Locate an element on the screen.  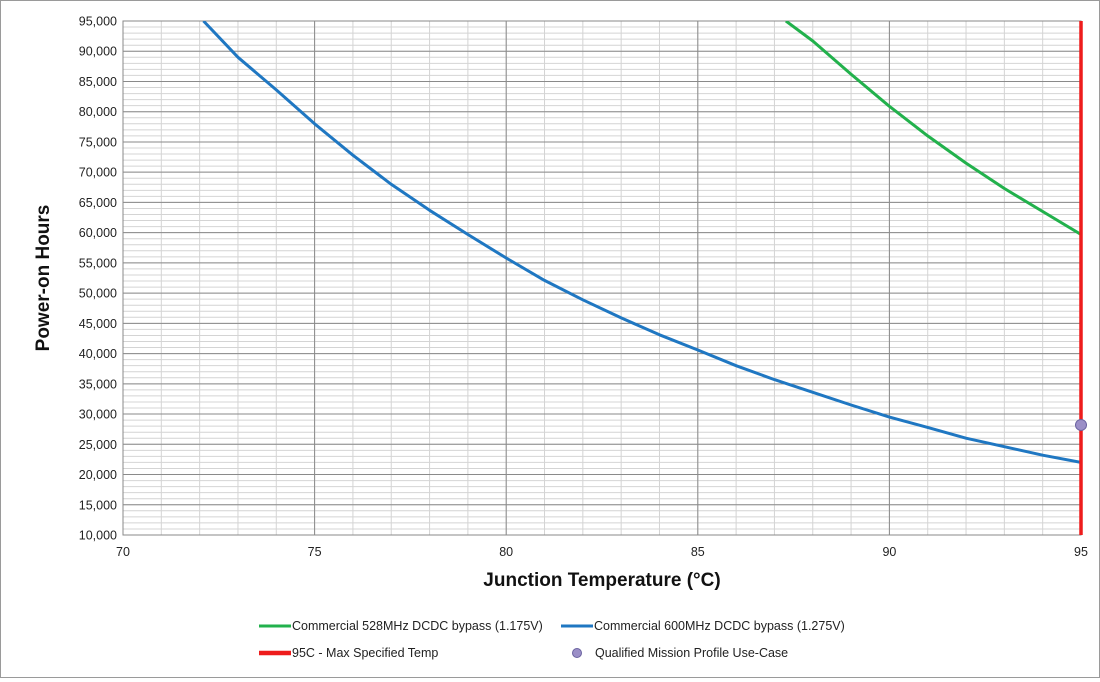
y-axis-title: Power-on Hours is located at coordinates (43, 278).